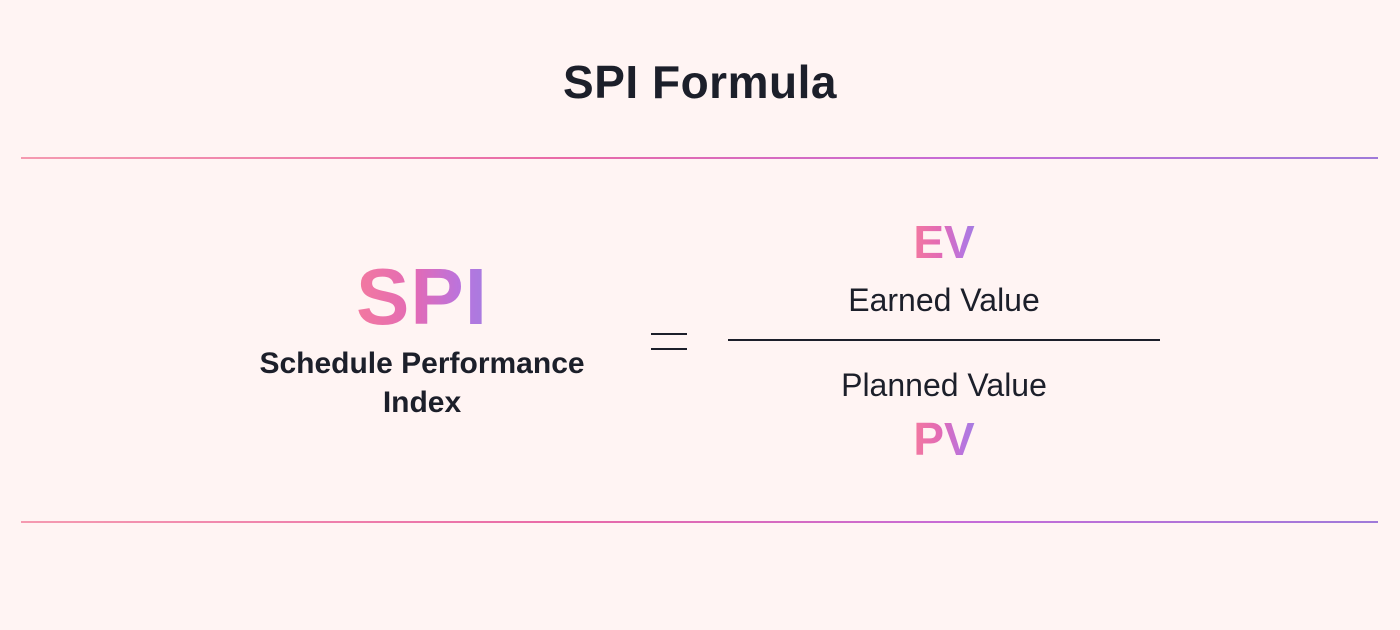  I want to click on denominator-abbreviation: PV, so click(944, 439).